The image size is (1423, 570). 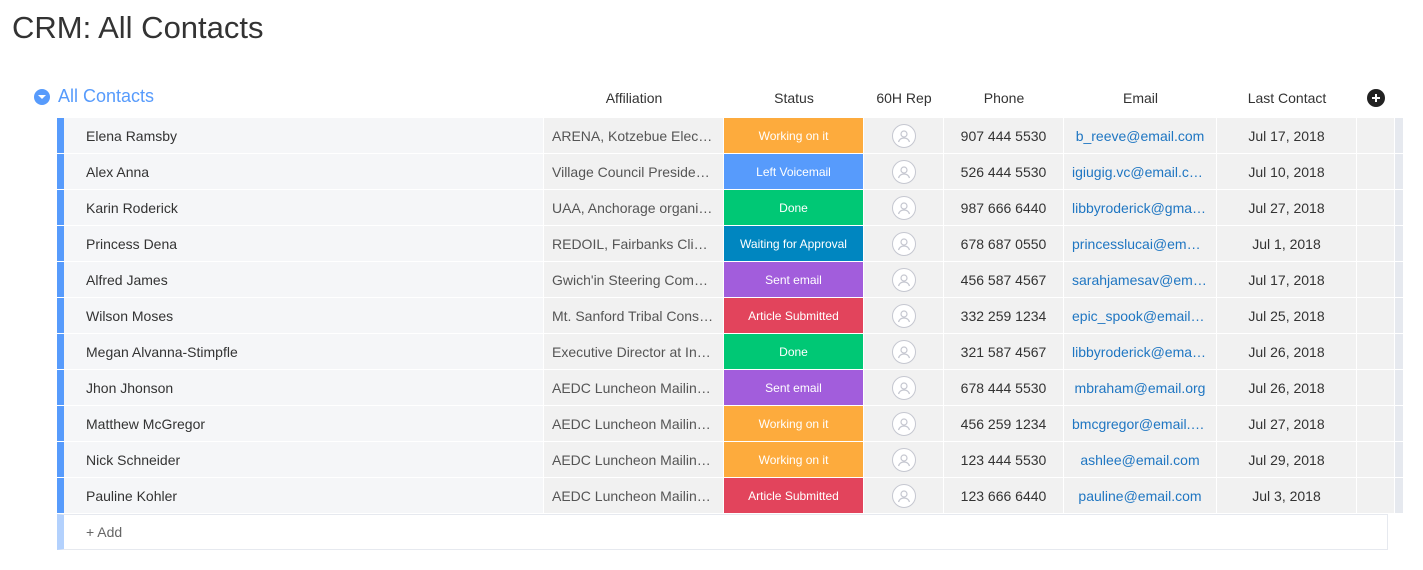 I want to click on phone-cell: 526 444 5530, so click(x=1004, y=171).